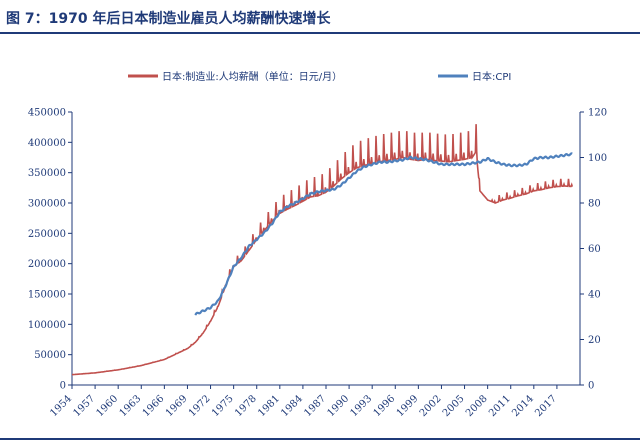  I want to click on top-rule, so click(320, 33).